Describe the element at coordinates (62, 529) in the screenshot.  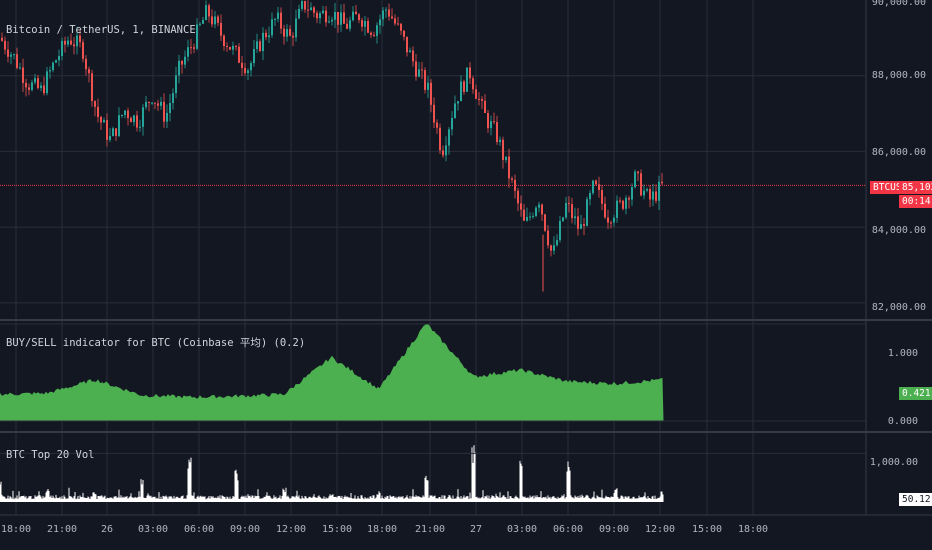
I see `x-tick-label: 21:00` at that location.